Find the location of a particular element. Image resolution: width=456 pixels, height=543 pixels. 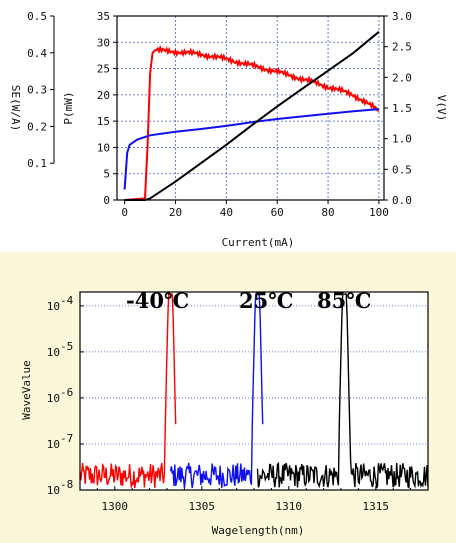

top-x-tick-label: 0 is located at coordinates (124, 212).